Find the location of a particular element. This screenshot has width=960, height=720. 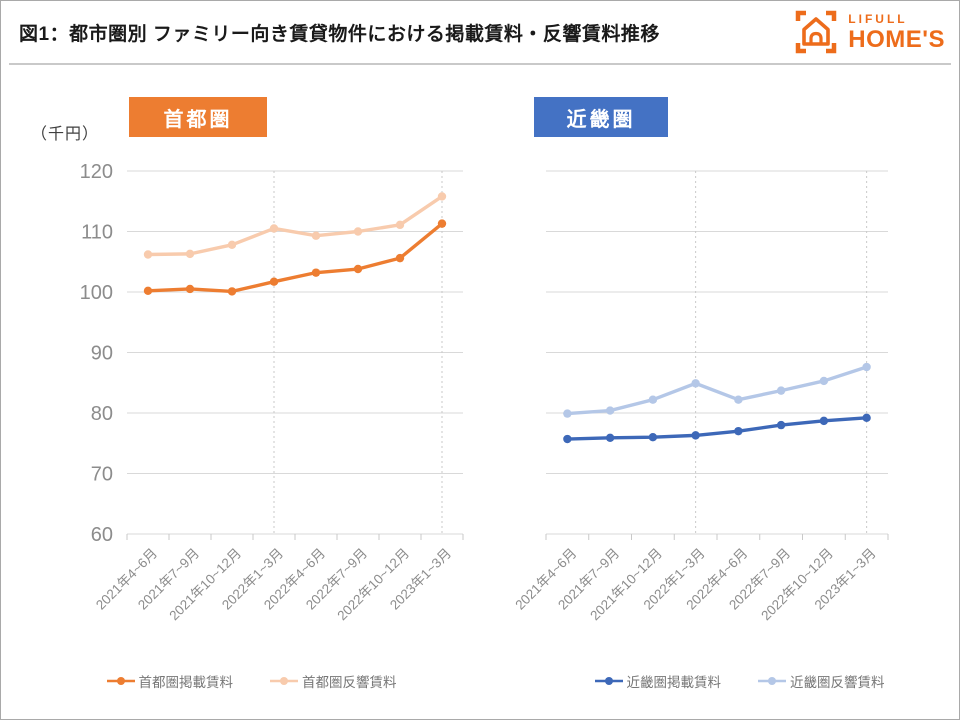

badge-shutoken: 首都圏 is located at coordinates (198, 117).